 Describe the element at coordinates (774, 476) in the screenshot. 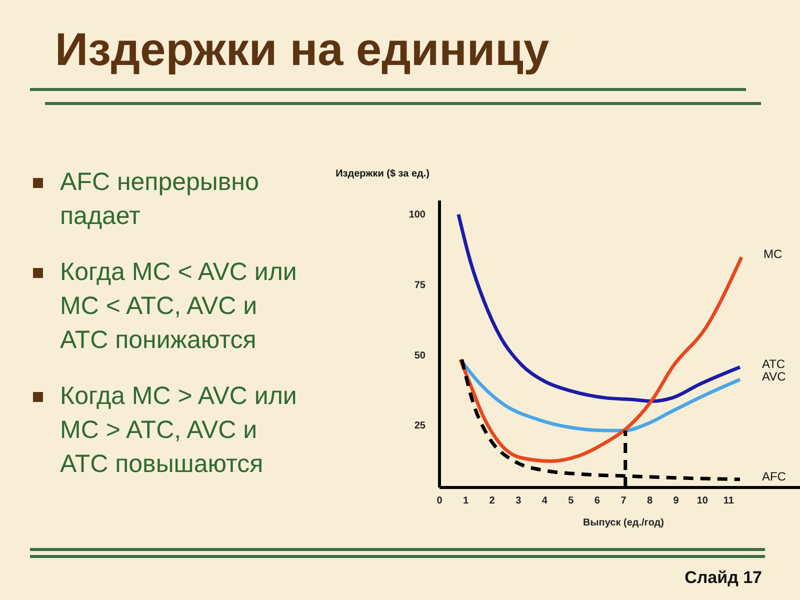

I see `series-label: AFC` at that location.